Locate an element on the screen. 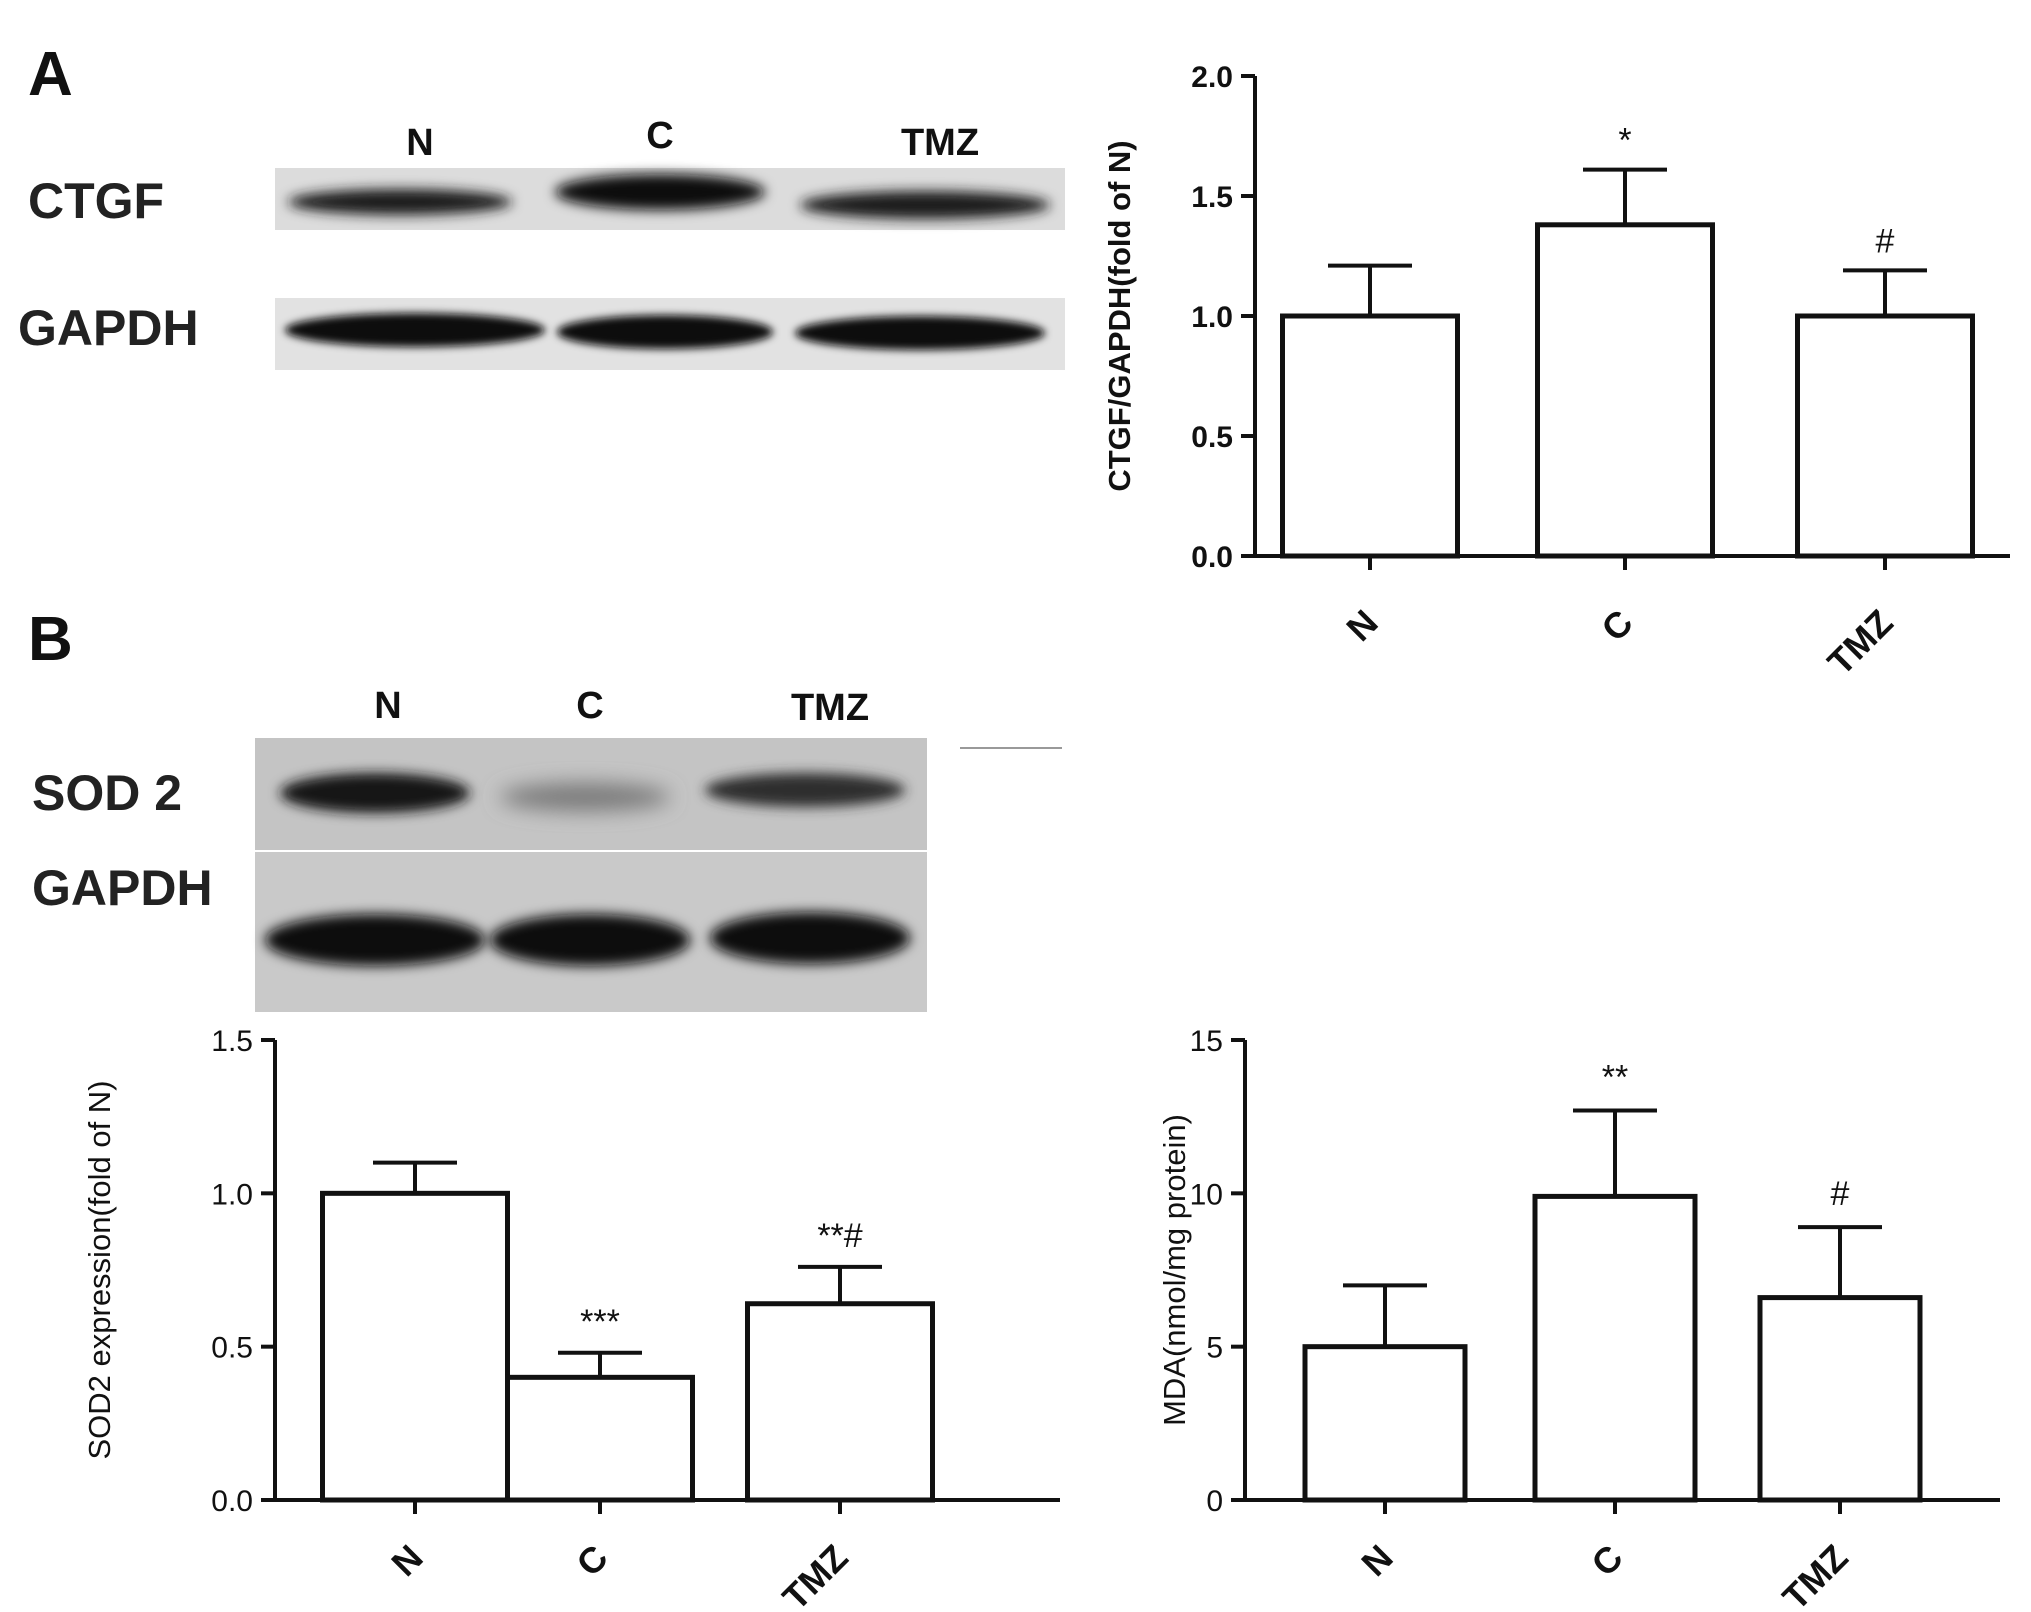 This screenshot has height=1612, width=2031. band-gapdh-b-n is located at coordinates (375, 940).